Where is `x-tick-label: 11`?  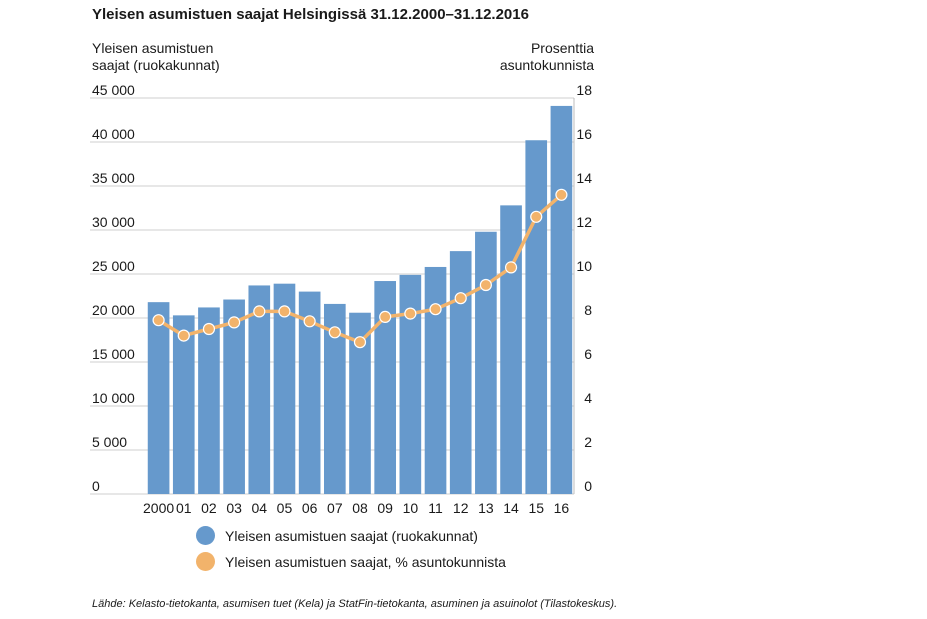
x-tick-label: 11 is located at coordinates (435, 508).